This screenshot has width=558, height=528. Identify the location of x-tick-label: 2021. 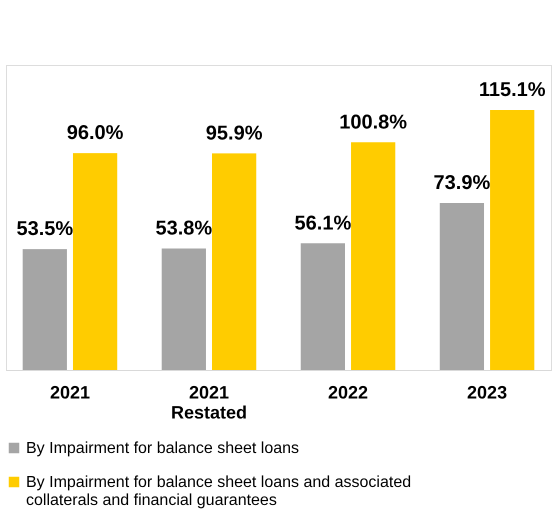
(70, 392).